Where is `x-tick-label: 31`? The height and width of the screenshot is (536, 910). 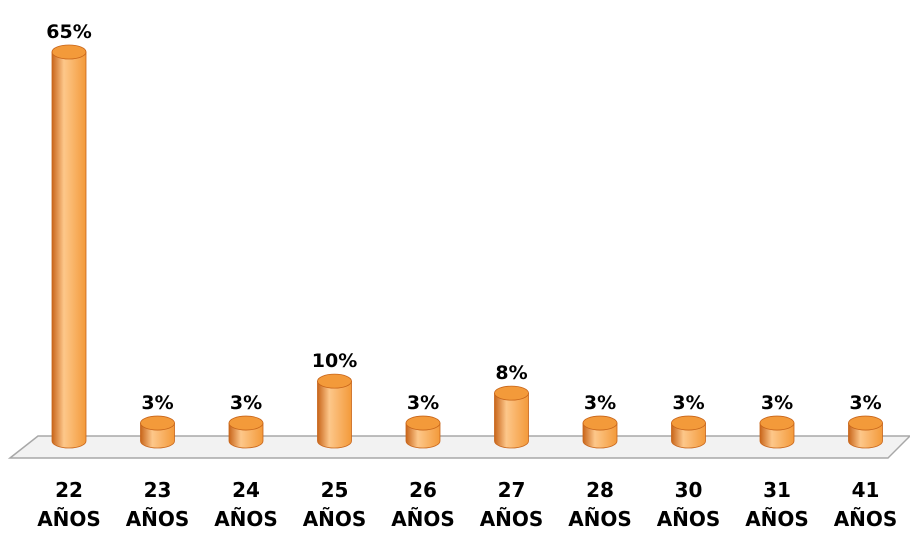 x-tick-label: 31 is located at coordinates (777, 490).